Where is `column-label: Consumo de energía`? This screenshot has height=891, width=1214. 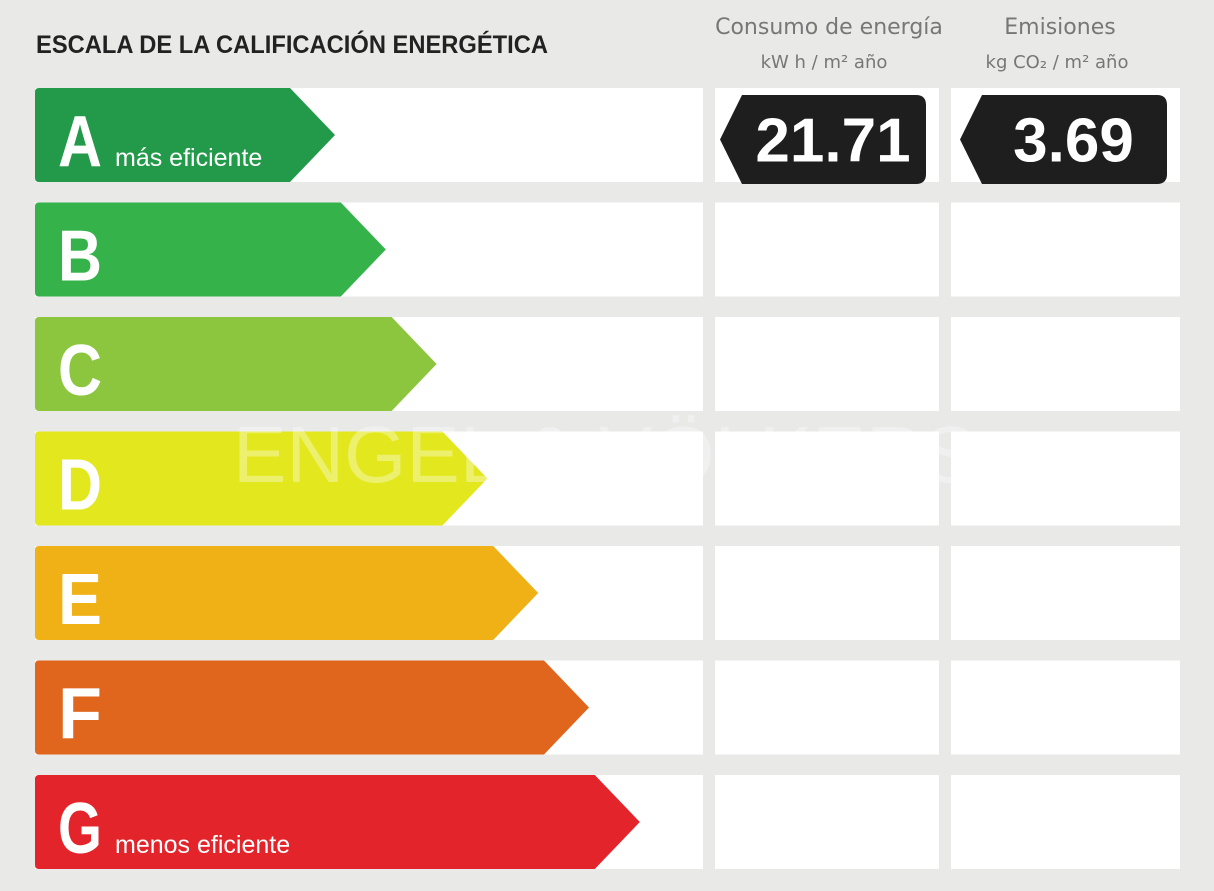 column-label: Consumo de energía is located at coordinates (829, 27).